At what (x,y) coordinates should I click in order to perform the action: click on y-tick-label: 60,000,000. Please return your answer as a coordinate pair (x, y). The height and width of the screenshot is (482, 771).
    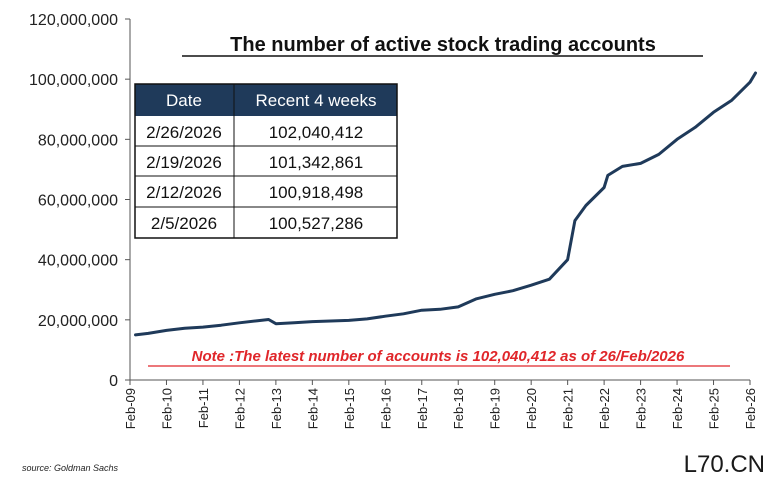
    Looking at the image, I should click on (78, 201).